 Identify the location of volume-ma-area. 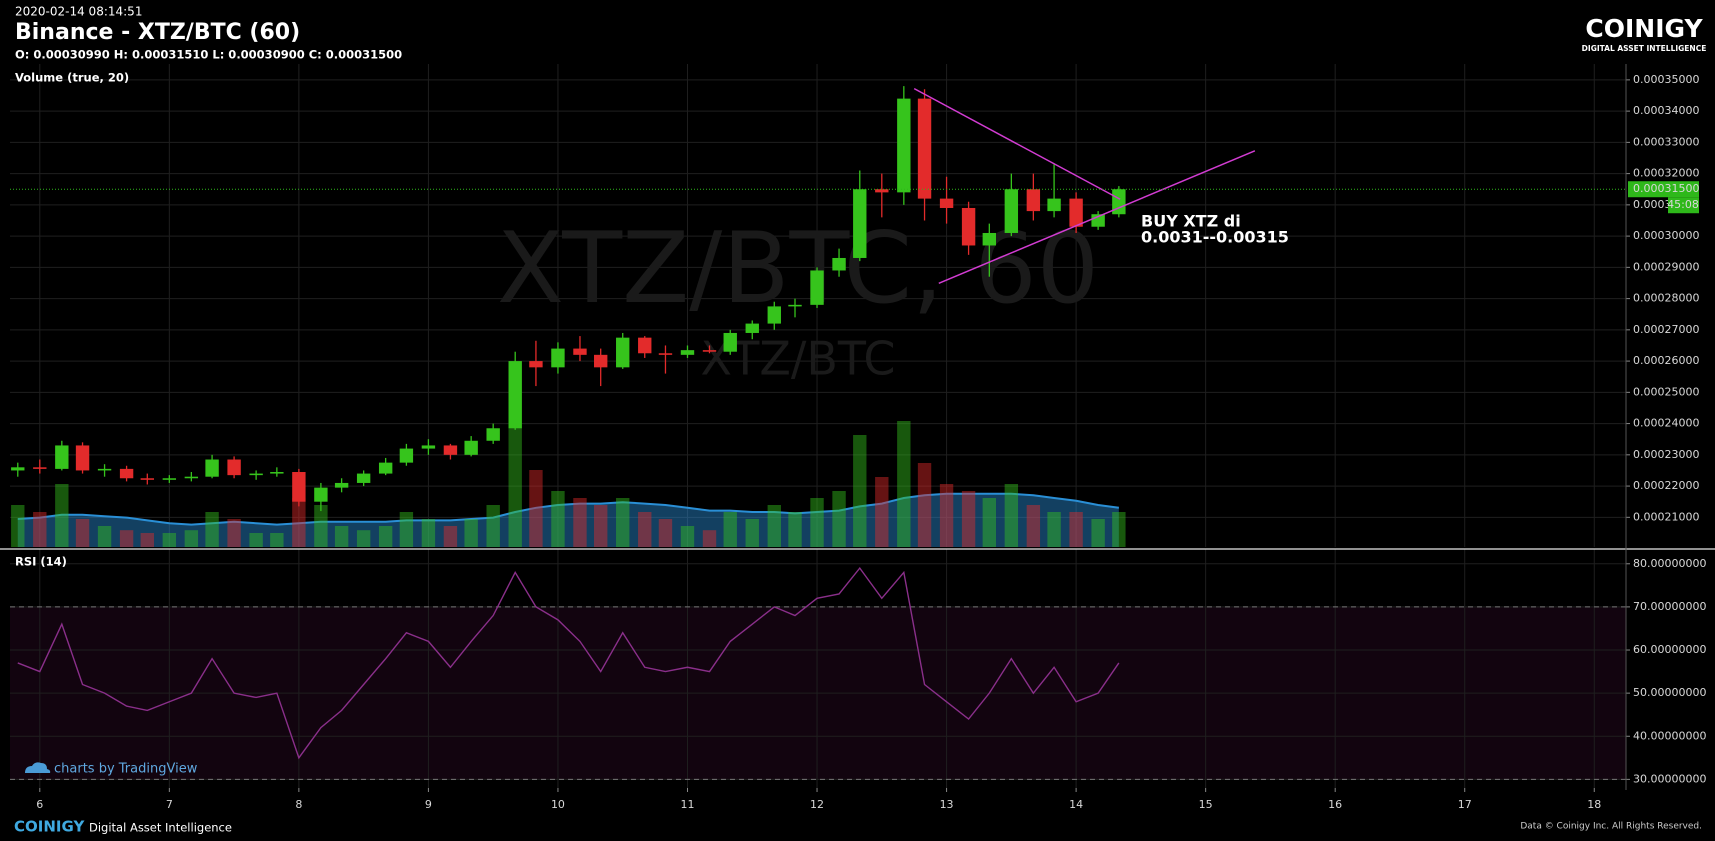
(568, 520).